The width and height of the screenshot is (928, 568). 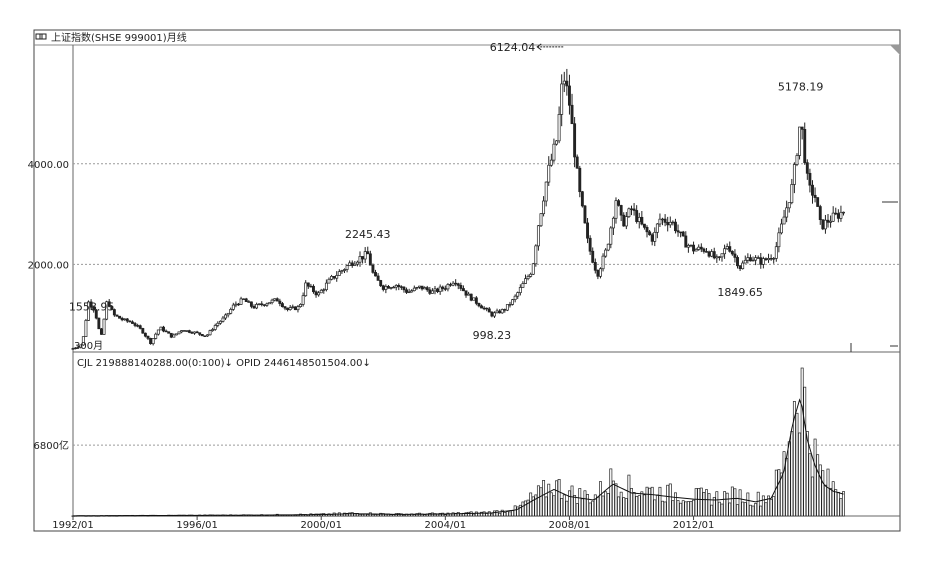 I want to click on x-tick-label: 1992/01, so click(x=73, y=525).